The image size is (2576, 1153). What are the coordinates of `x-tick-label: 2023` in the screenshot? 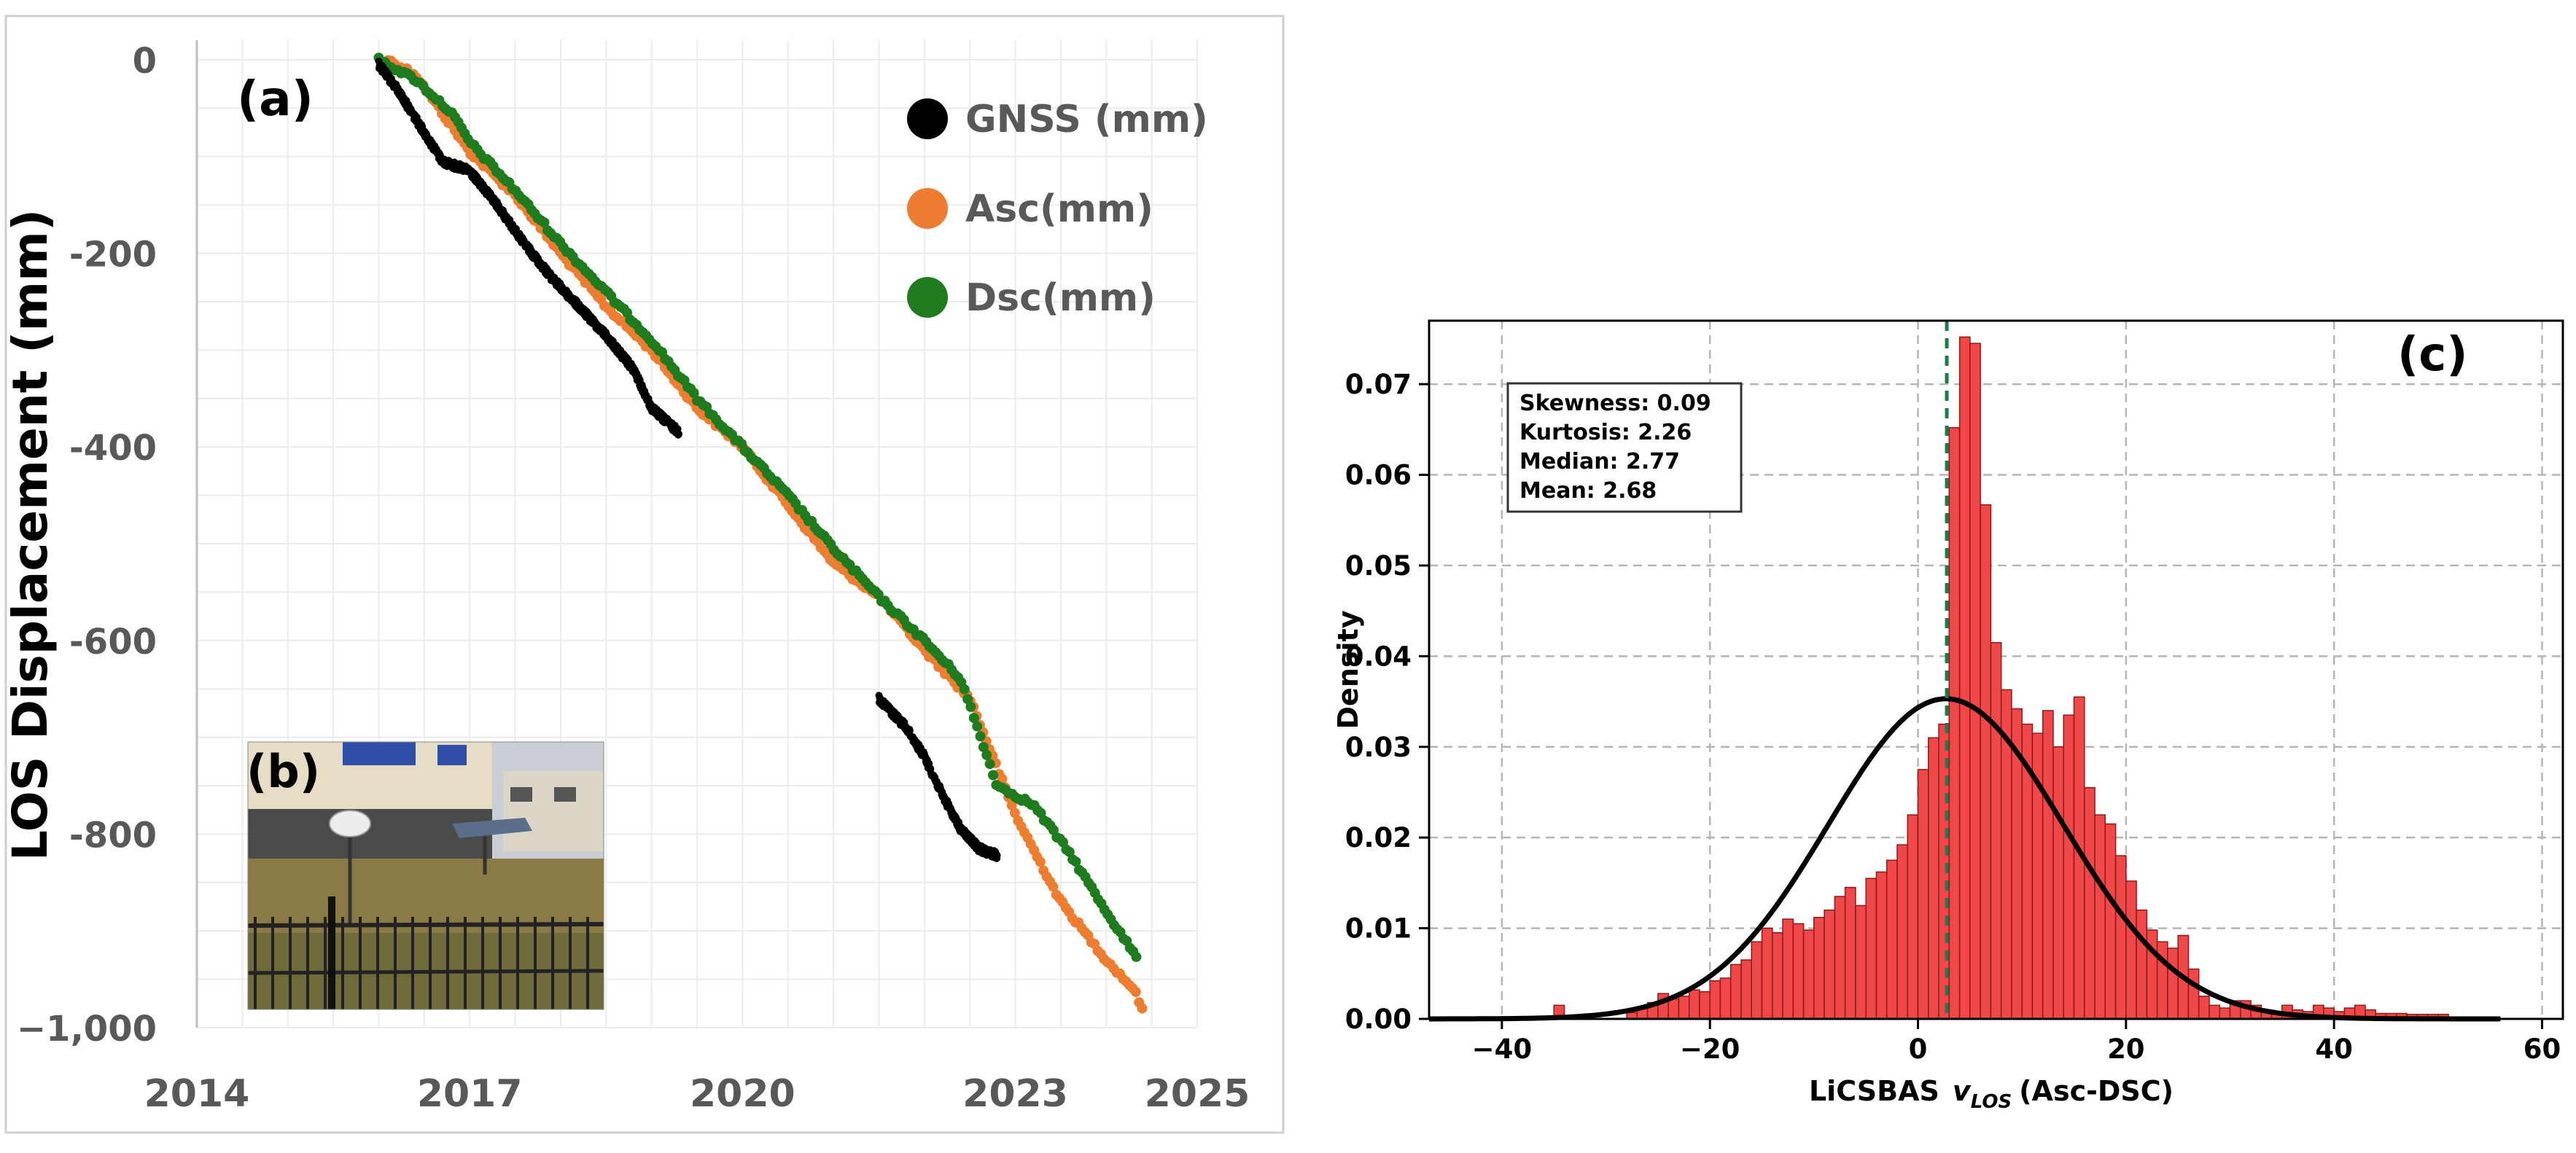 It's located at (1015, 1094).